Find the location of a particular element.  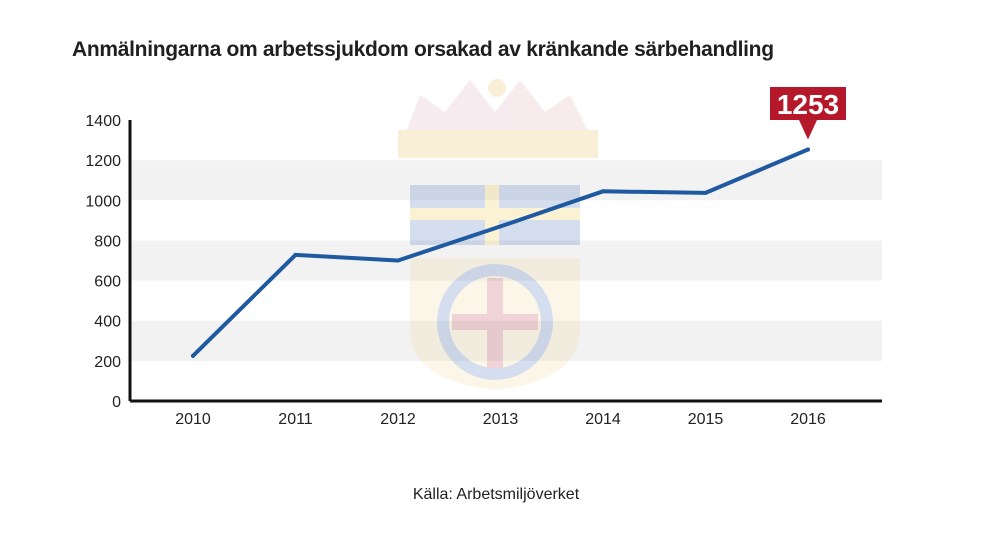

x-tick-label: 2013 is located at coordinates (501, 419).